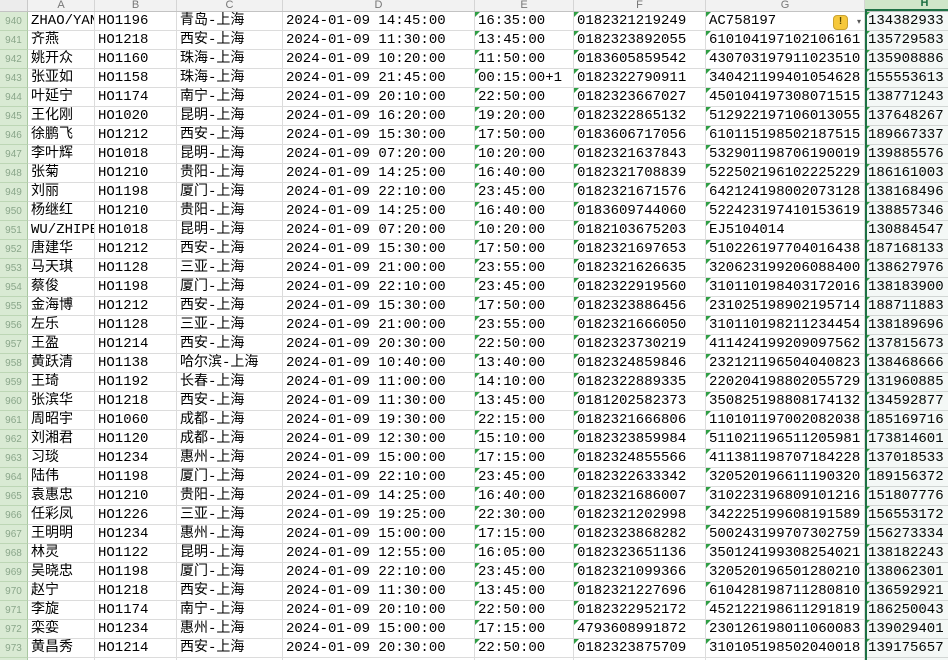  What do you see at coordinates (136, 591) in the screenshot?
I see `cell-flight: HO1218` at bounding box center [136, 591].